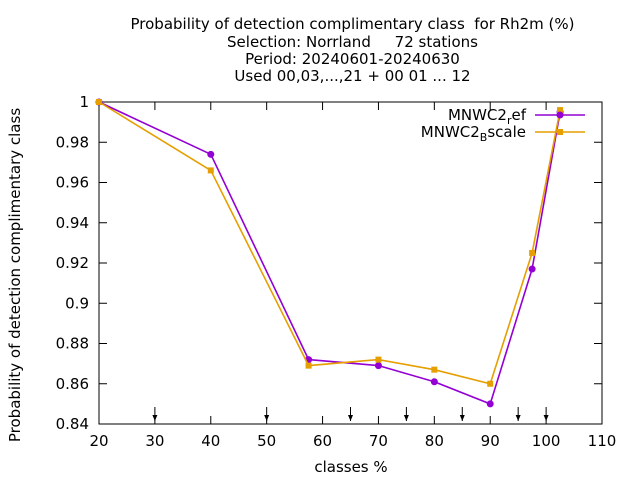 The width and height of the screenshot is (640, 480). What do you see at coordinates (602, 441) in the screenshot?
I see `x-tick-label: 110` at bounding box center [602, 441].